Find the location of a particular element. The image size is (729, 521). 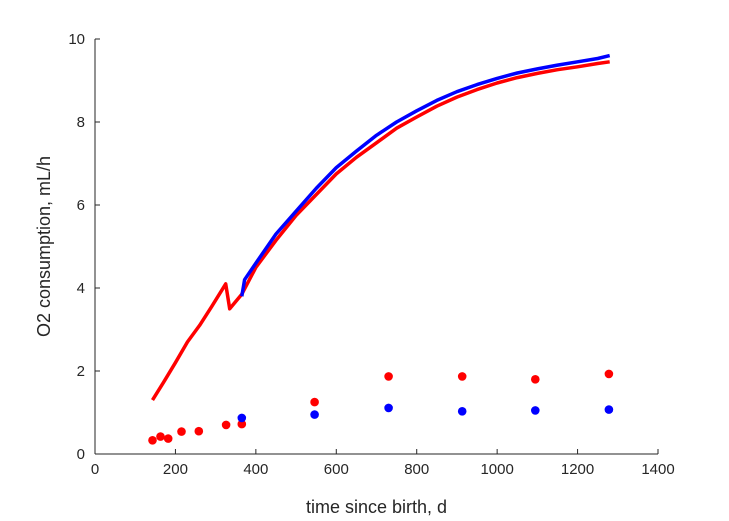

x-tick-label: 200 is located at coordinates (175, 469).